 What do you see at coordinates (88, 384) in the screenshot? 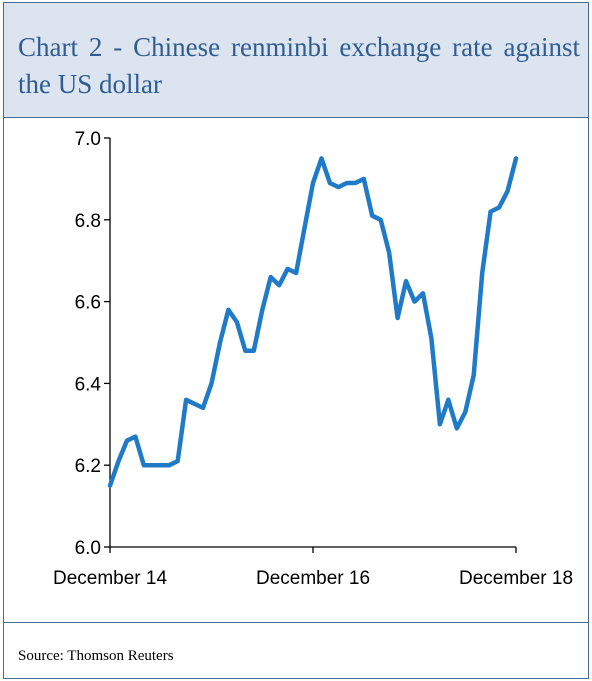
I see `y-tick-label: 6.4` at bounding box center [88, 384].